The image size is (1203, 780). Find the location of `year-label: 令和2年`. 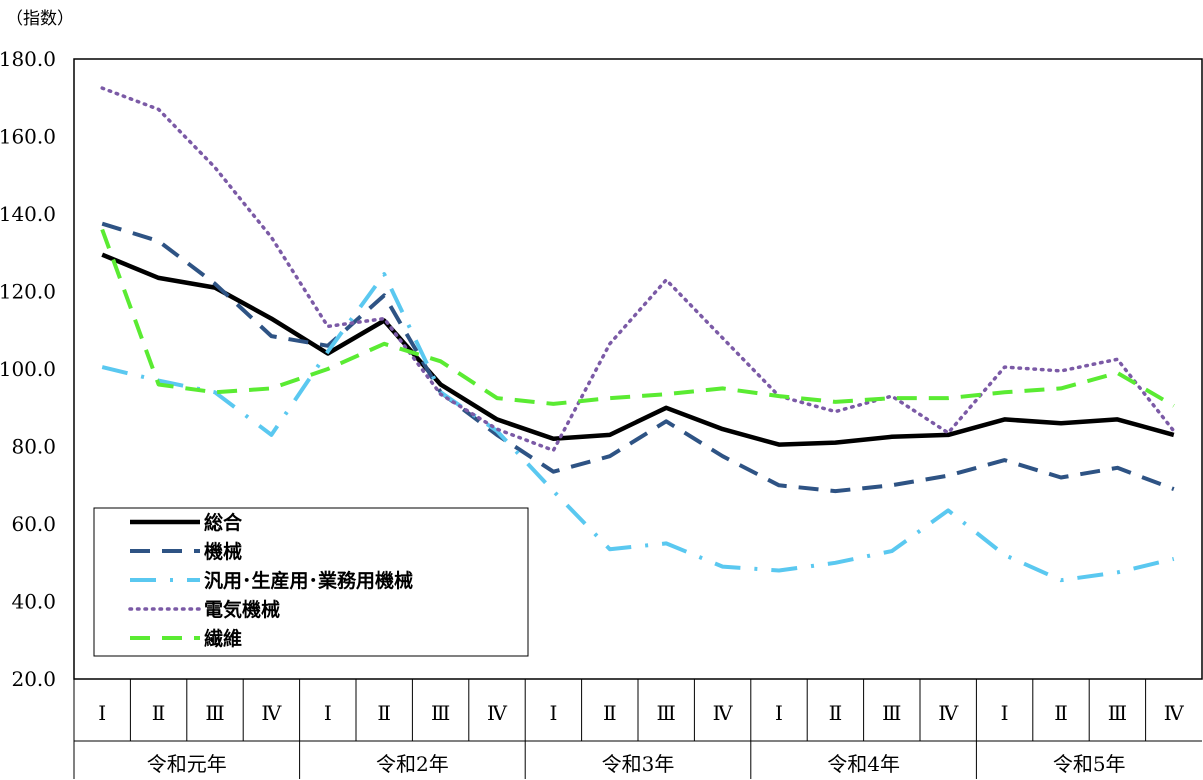

year-label: 令和2年 is located at coordinates (412, 764).